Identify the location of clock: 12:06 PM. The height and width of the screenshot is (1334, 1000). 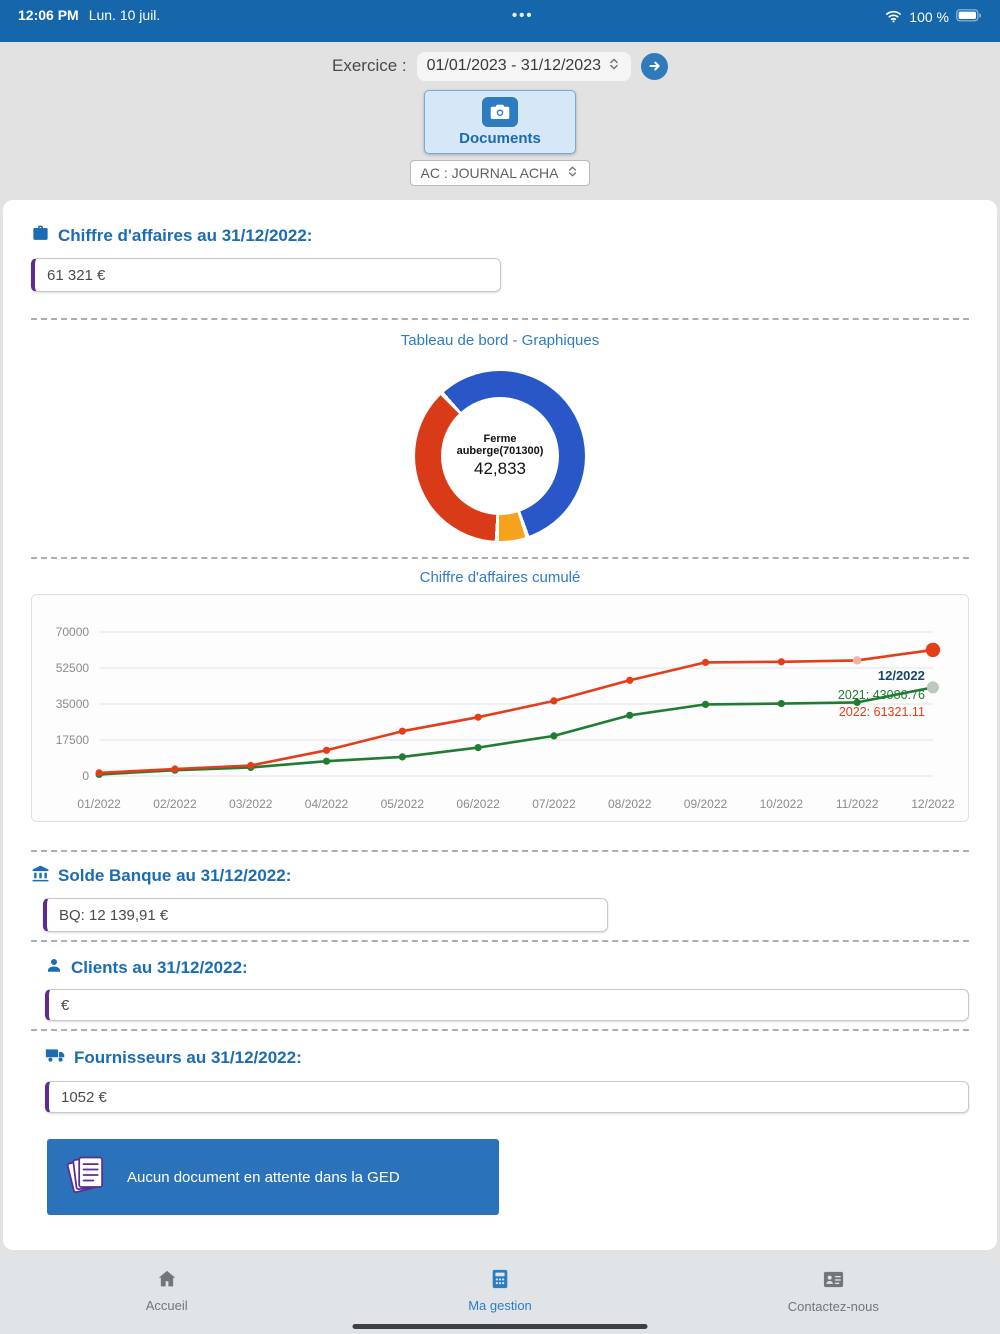
(48, 15).